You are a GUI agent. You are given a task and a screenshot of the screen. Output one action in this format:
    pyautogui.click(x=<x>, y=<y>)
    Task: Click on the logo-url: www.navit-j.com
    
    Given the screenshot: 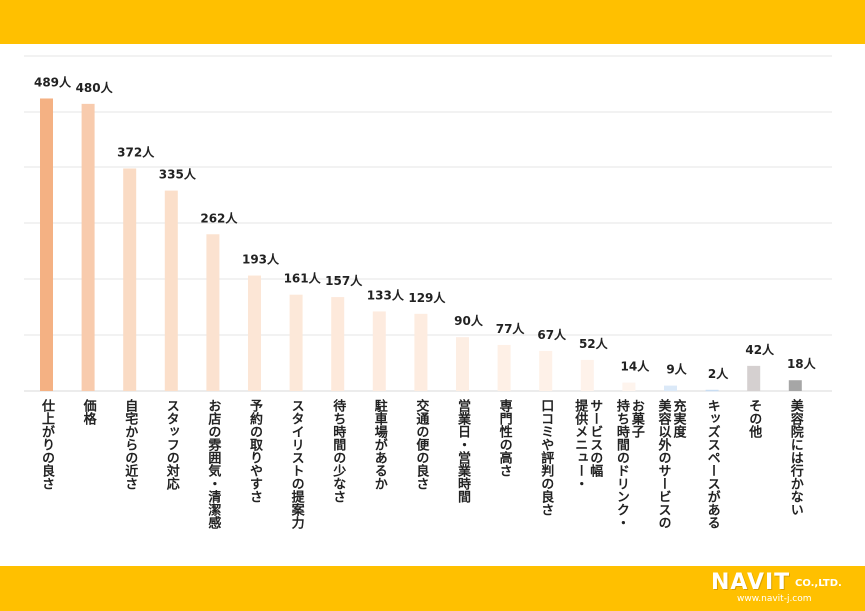 What is the action you would take?
    pyautogui.click(x=774, y=599)
    